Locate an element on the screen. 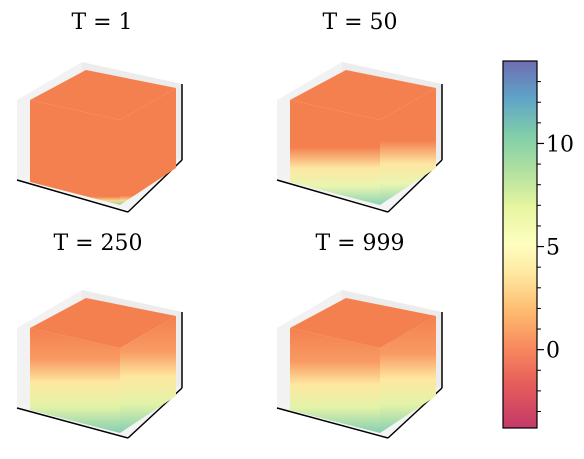  panel-title: T = 1 is located at coordinates (101, 22).